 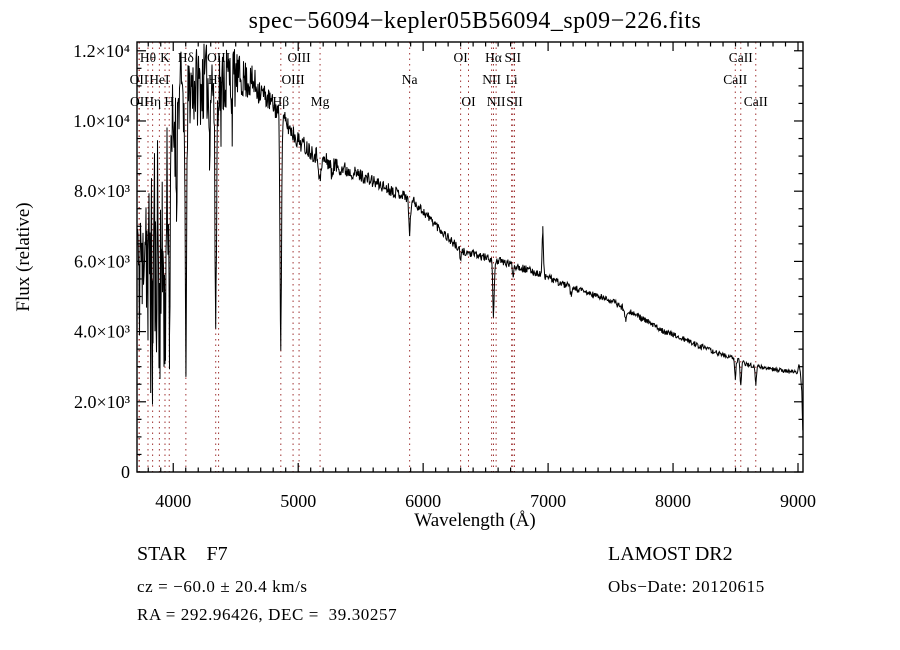 I want to click on line-label: Na, so click(x=410, y=79).